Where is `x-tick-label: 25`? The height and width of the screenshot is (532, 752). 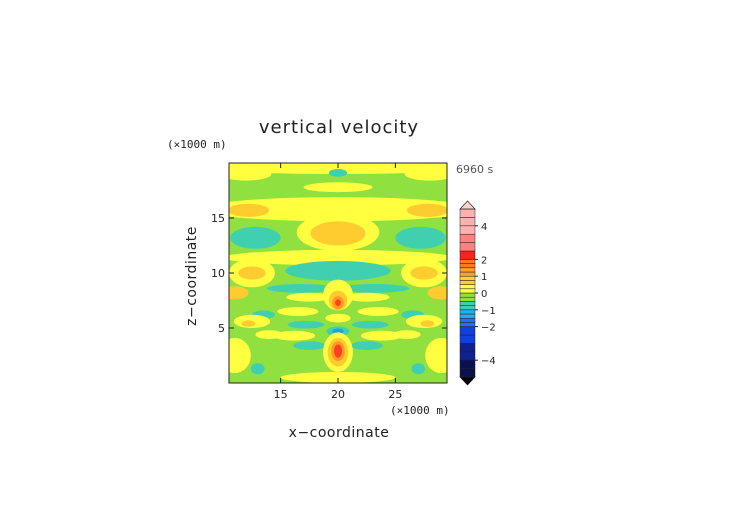 x-tick-label: 25 is located at coordinates (395, 394).